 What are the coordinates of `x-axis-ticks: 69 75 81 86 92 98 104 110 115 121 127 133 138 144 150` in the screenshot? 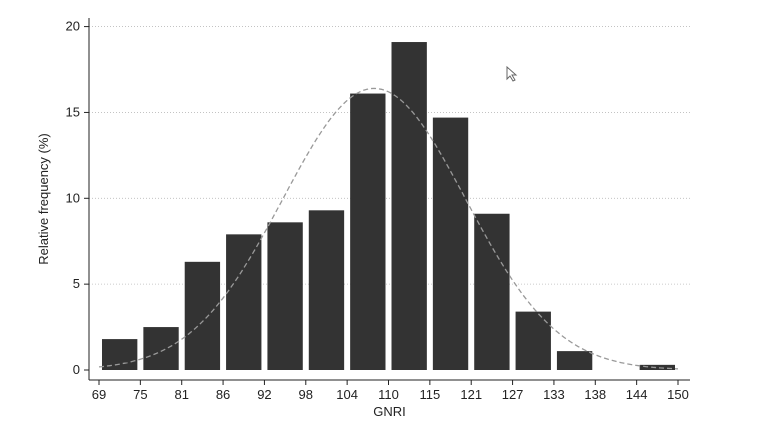 It's located at (390, 391).